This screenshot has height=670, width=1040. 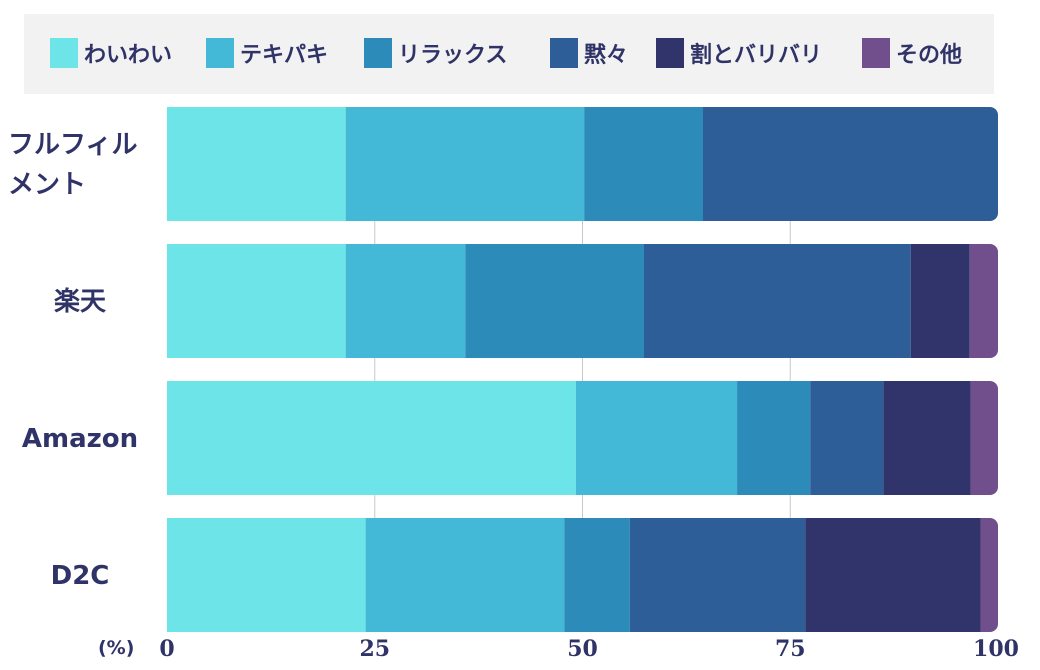 What do you see at coordinates (929, 55) in the screenshot?
I see `legend-label: その他` at bounding box center [929, 55].